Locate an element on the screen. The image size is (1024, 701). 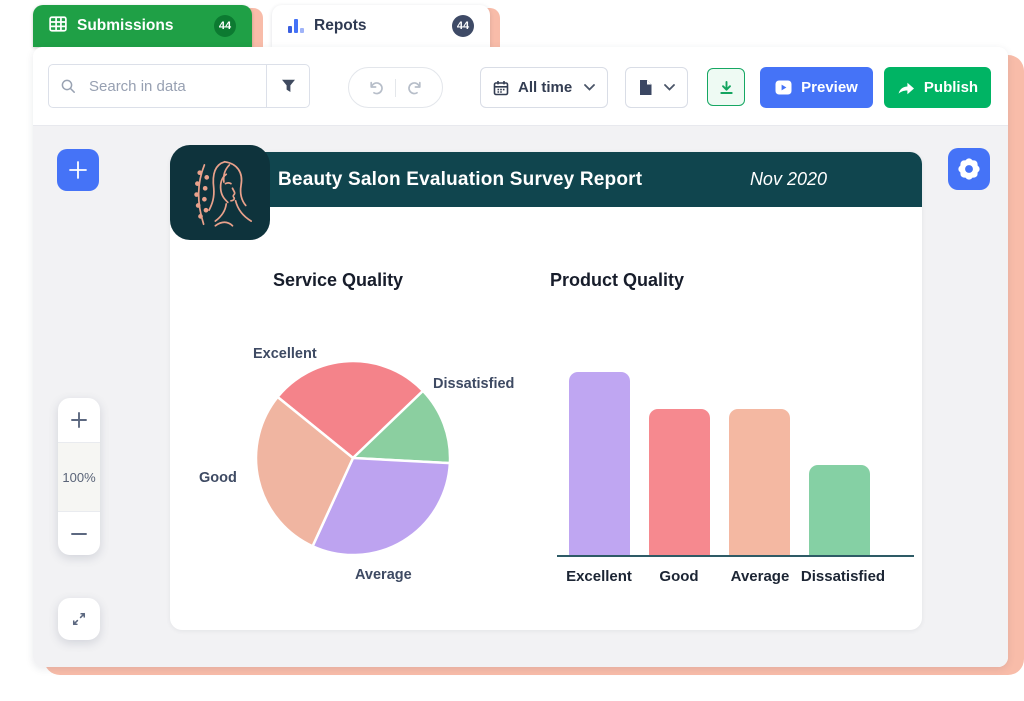
tab-submissions-label: Submissions is located at coordinates (125, 25).